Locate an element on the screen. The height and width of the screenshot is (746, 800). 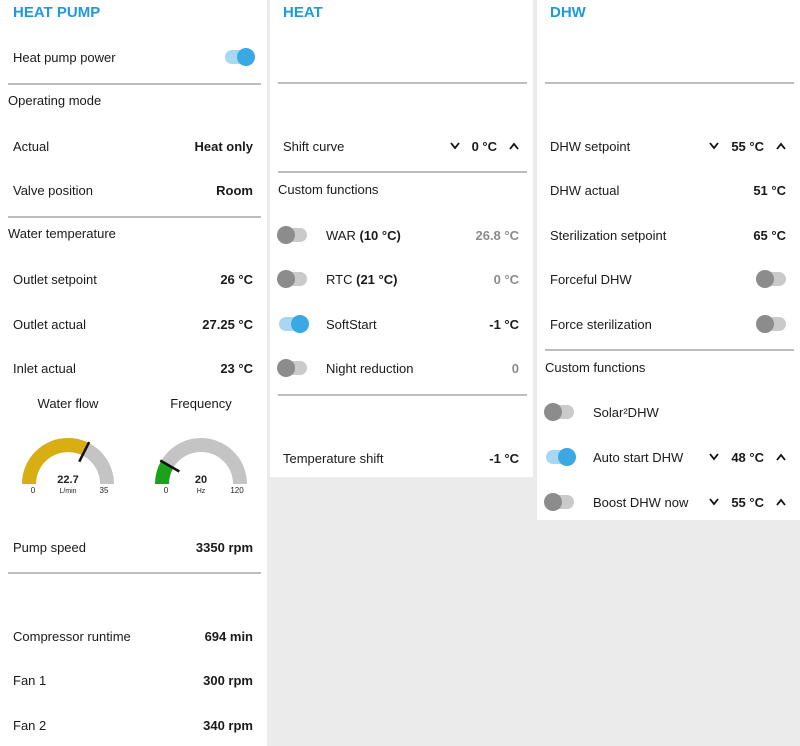
setting-label: Sterilization setpoint is located at coordinates (651, 235).